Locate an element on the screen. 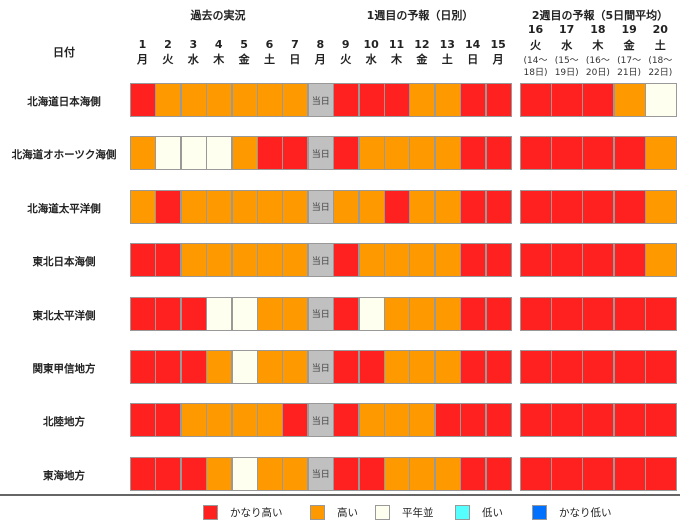  legend-label: かなり高い is located at coordinates (256, 512).